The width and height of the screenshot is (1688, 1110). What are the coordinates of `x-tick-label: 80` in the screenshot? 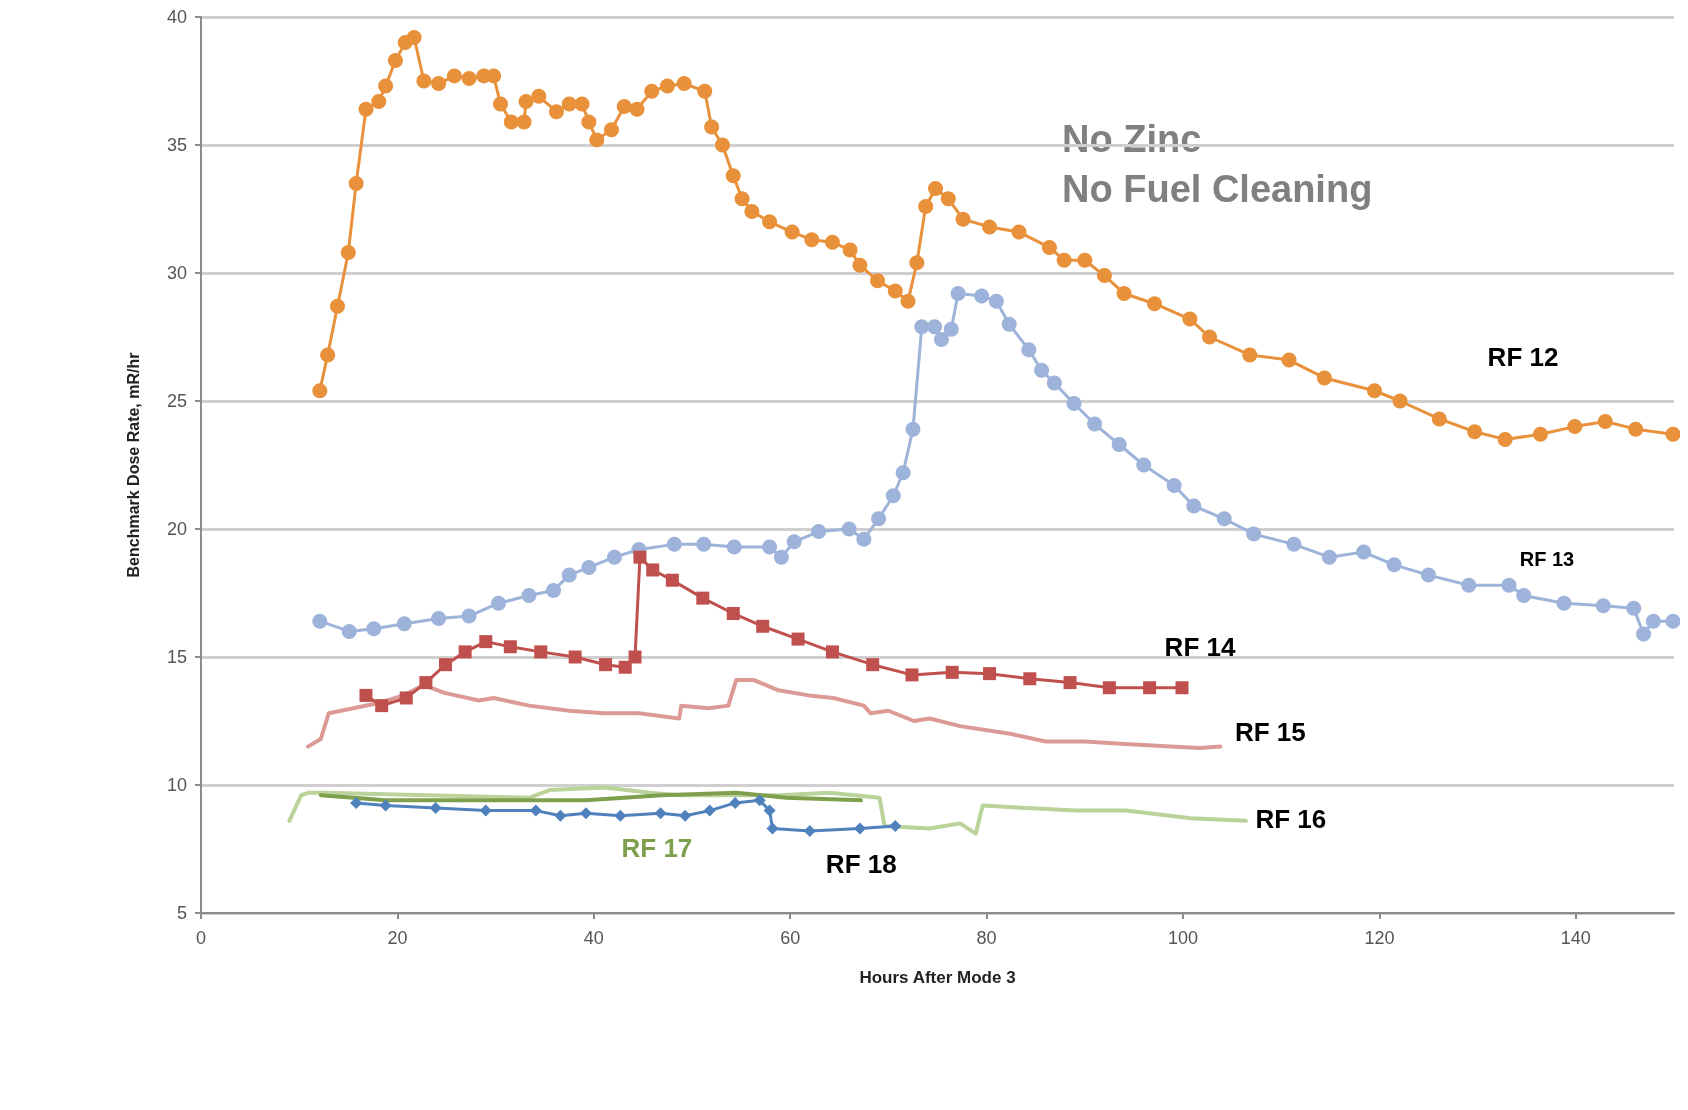 It's located at (986, 938).